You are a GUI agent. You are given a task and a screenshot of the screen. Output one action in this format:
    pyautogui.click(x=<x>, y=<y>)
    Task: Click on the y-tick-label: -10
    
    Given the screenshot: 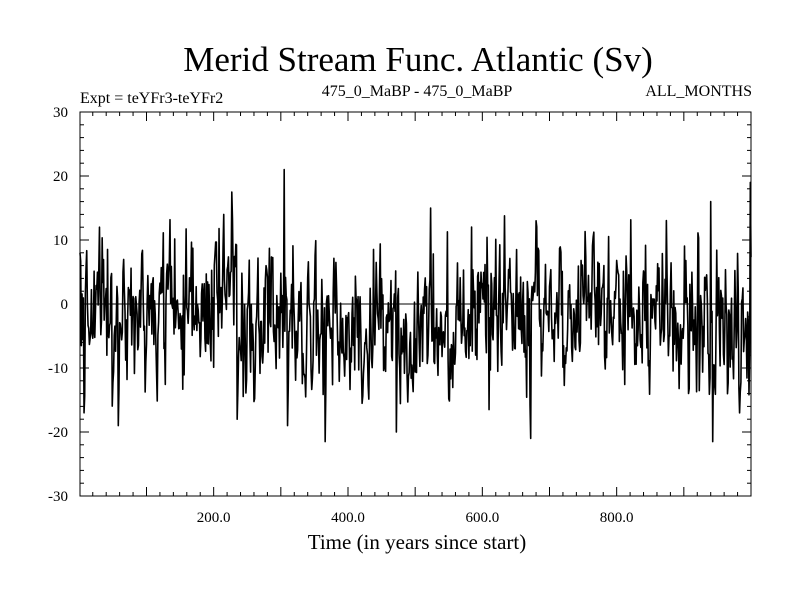 What is the action you would take?
    pyautogui.click(x=58, y=369)
    